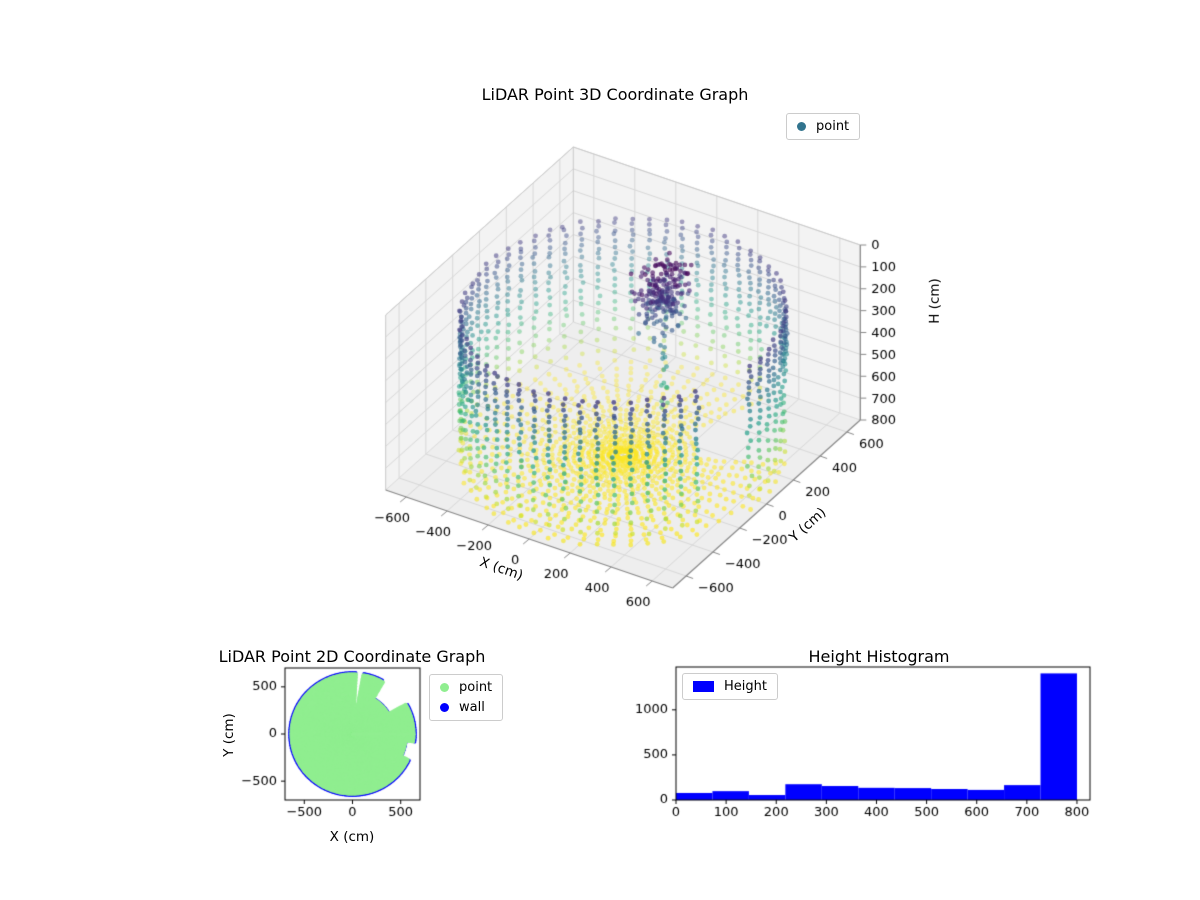  Describe the element at coordinates (703, 686) in the screenshot. I see `height-patch-icon` at that location.